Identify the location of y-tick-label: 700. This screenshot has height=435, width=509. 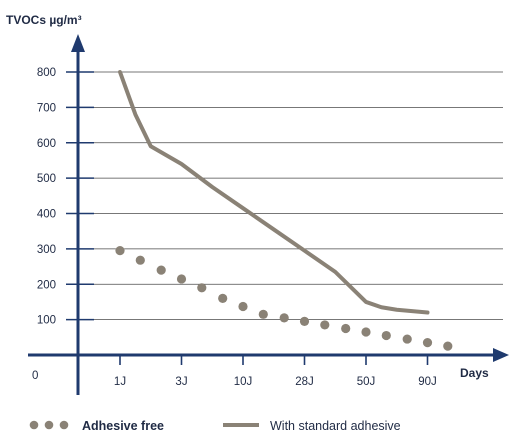
(46, 108).